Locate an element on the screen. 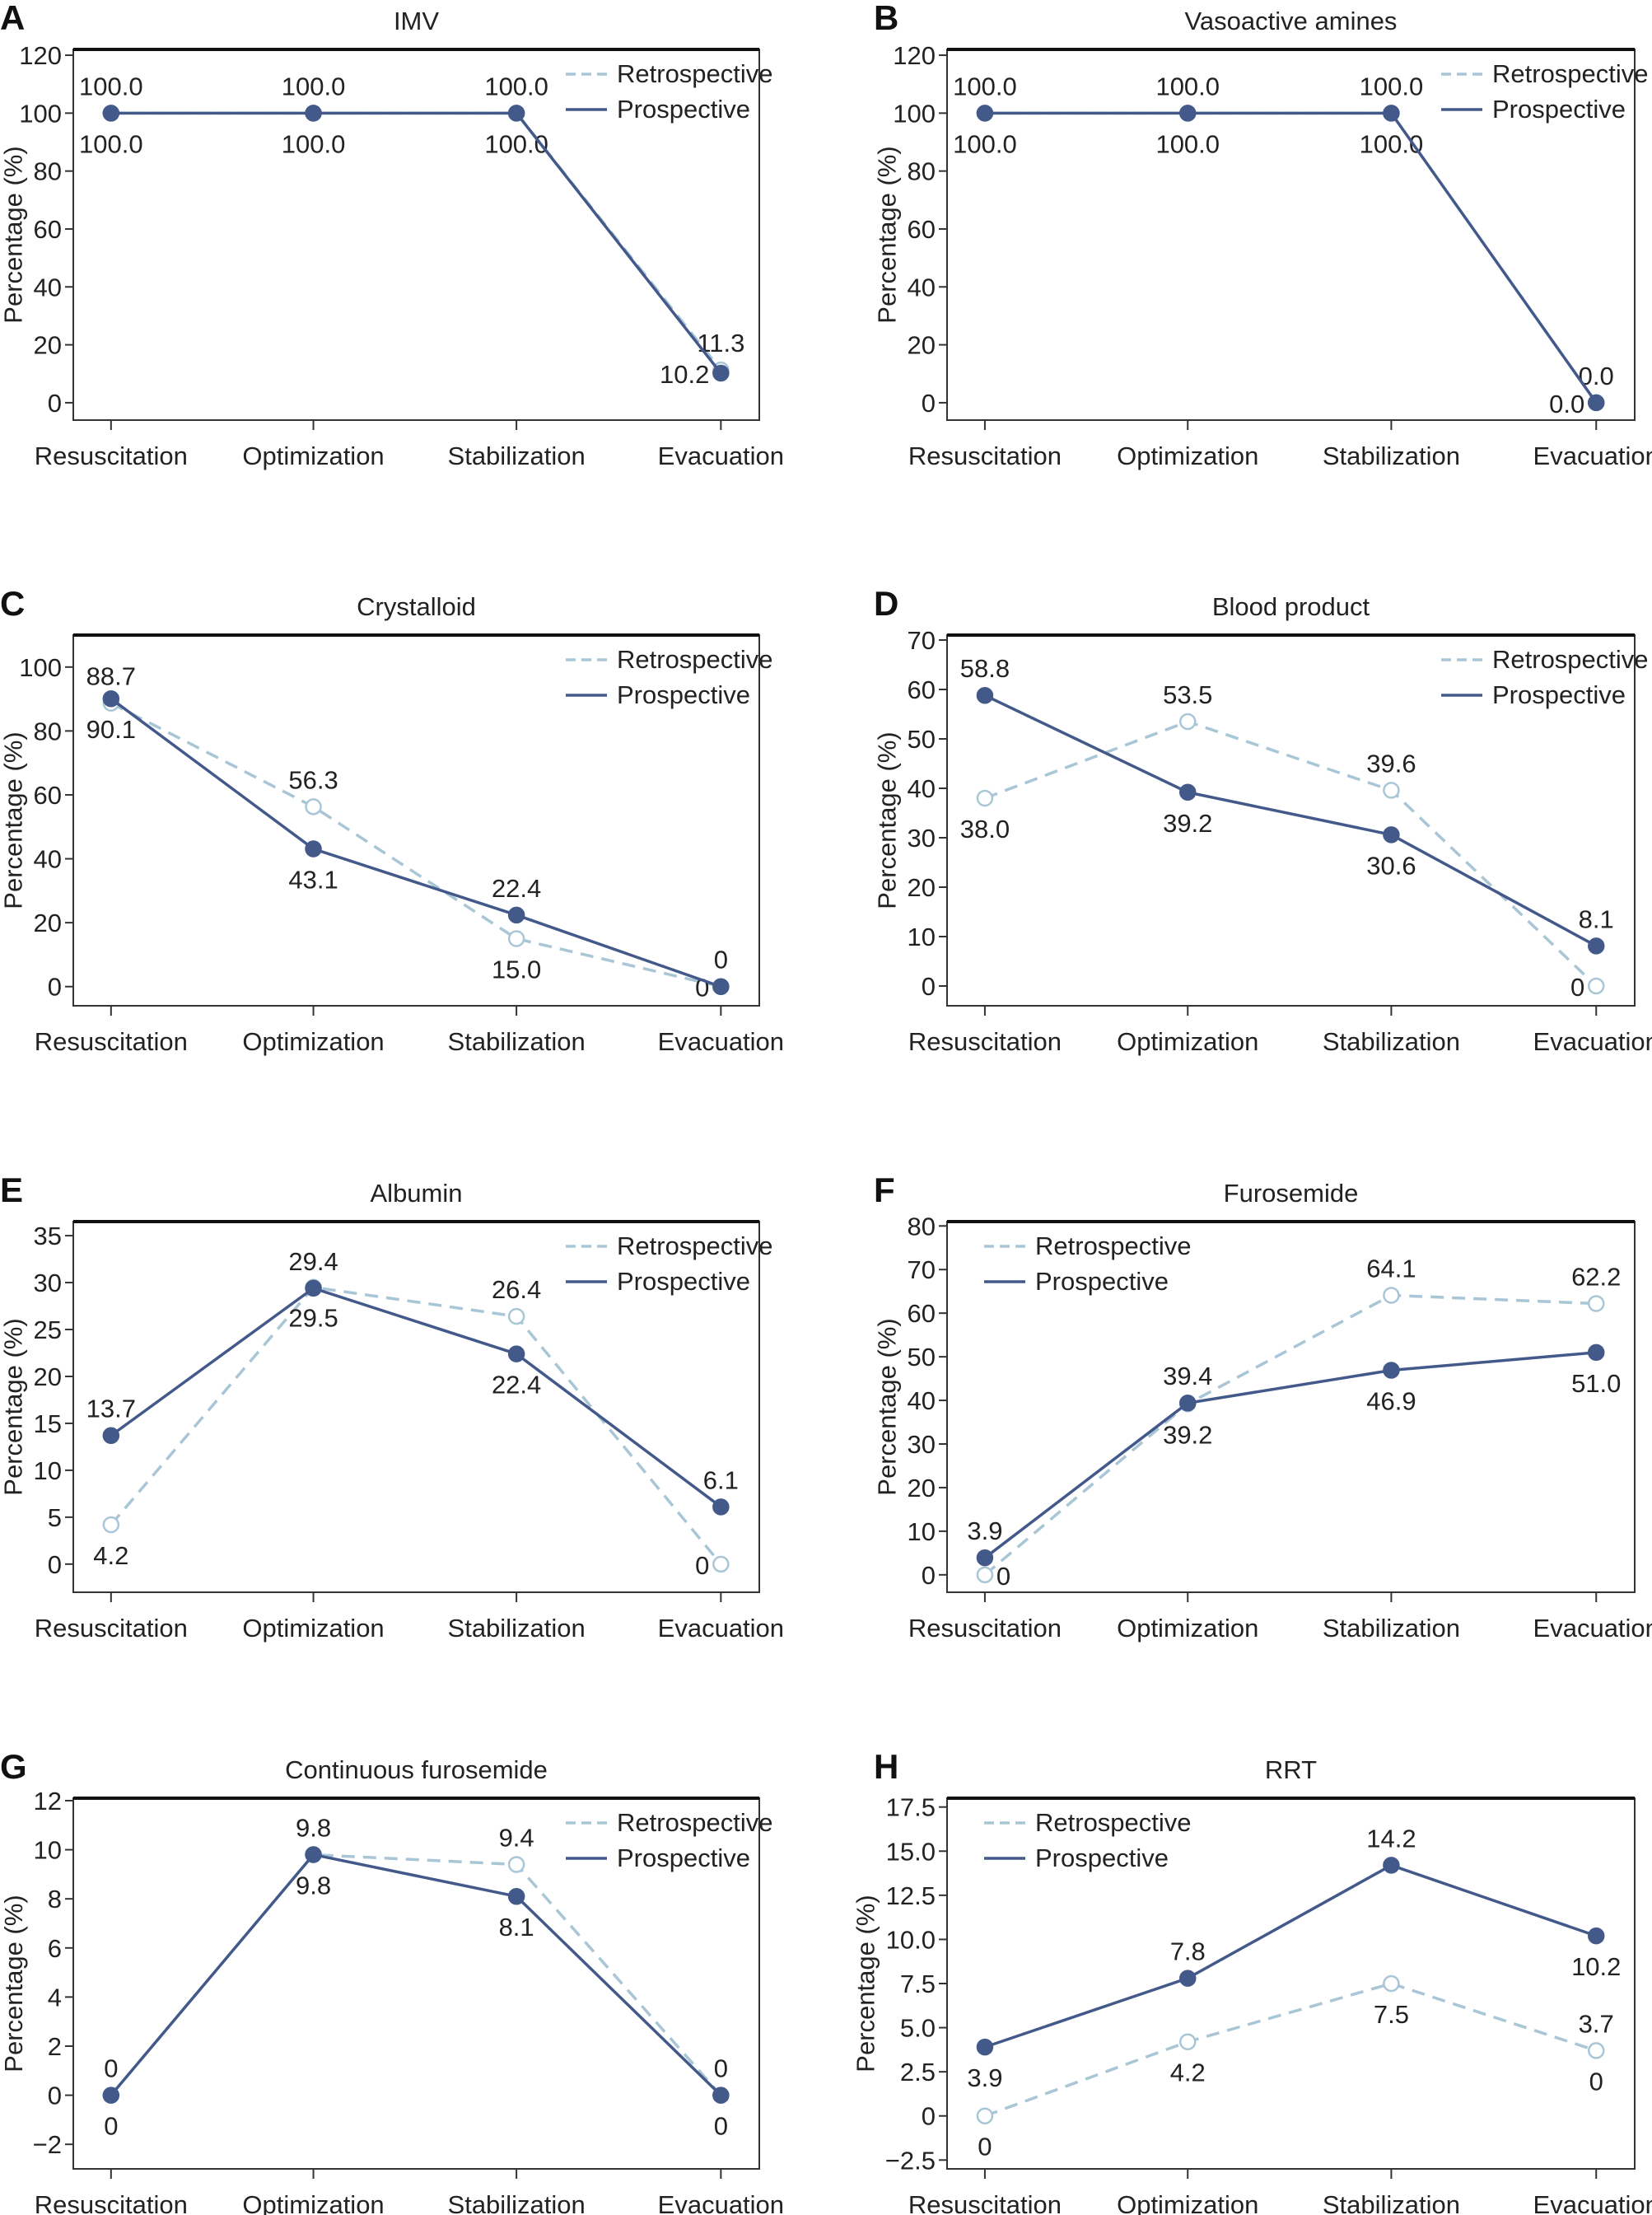  data-label: 56.3 is located at coordinates (313, 780).